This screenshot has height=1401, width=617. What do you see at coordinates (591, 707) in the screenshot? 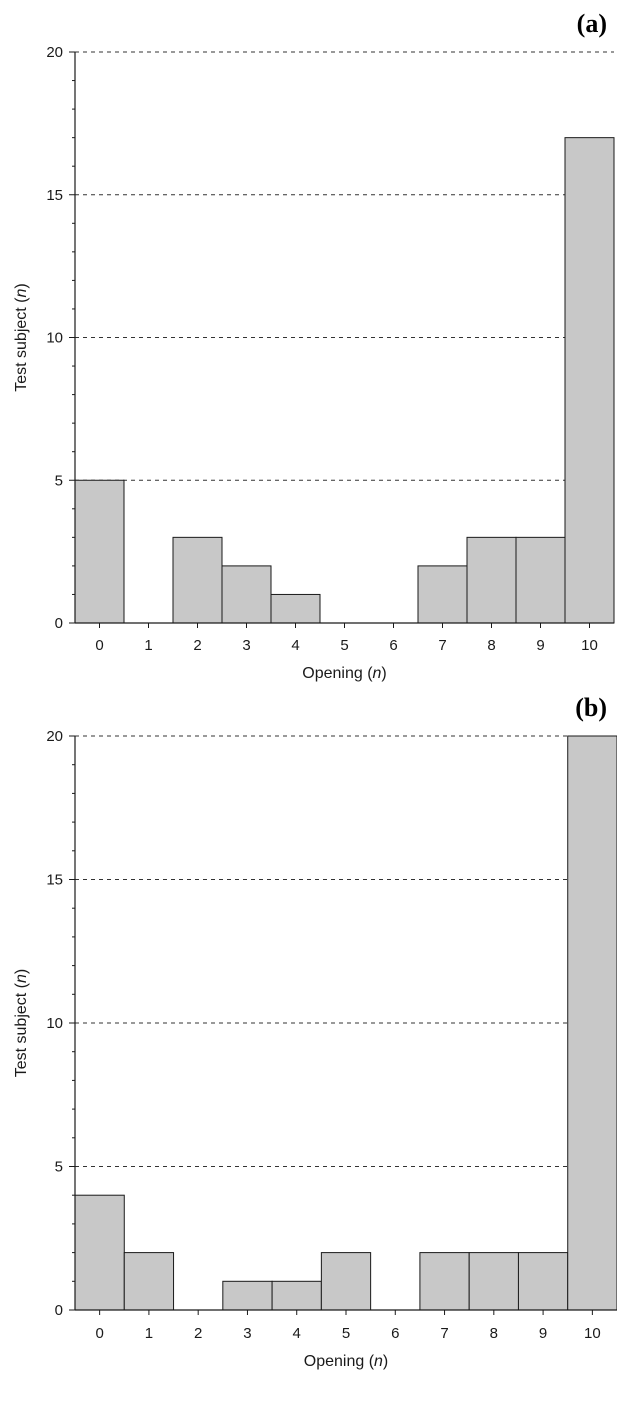
I see `panel-label: (b)` at bounding box center [591, 707].